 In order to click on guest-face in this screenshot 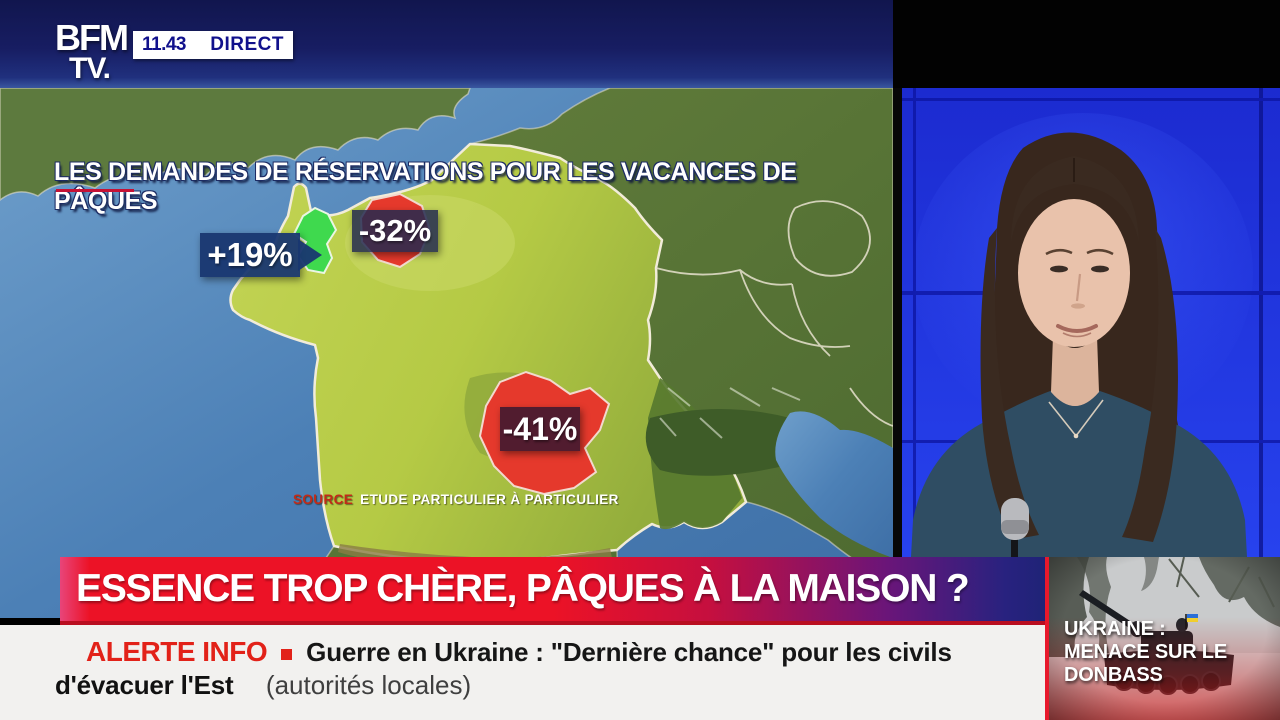, I will do `click(1074, 273)`.